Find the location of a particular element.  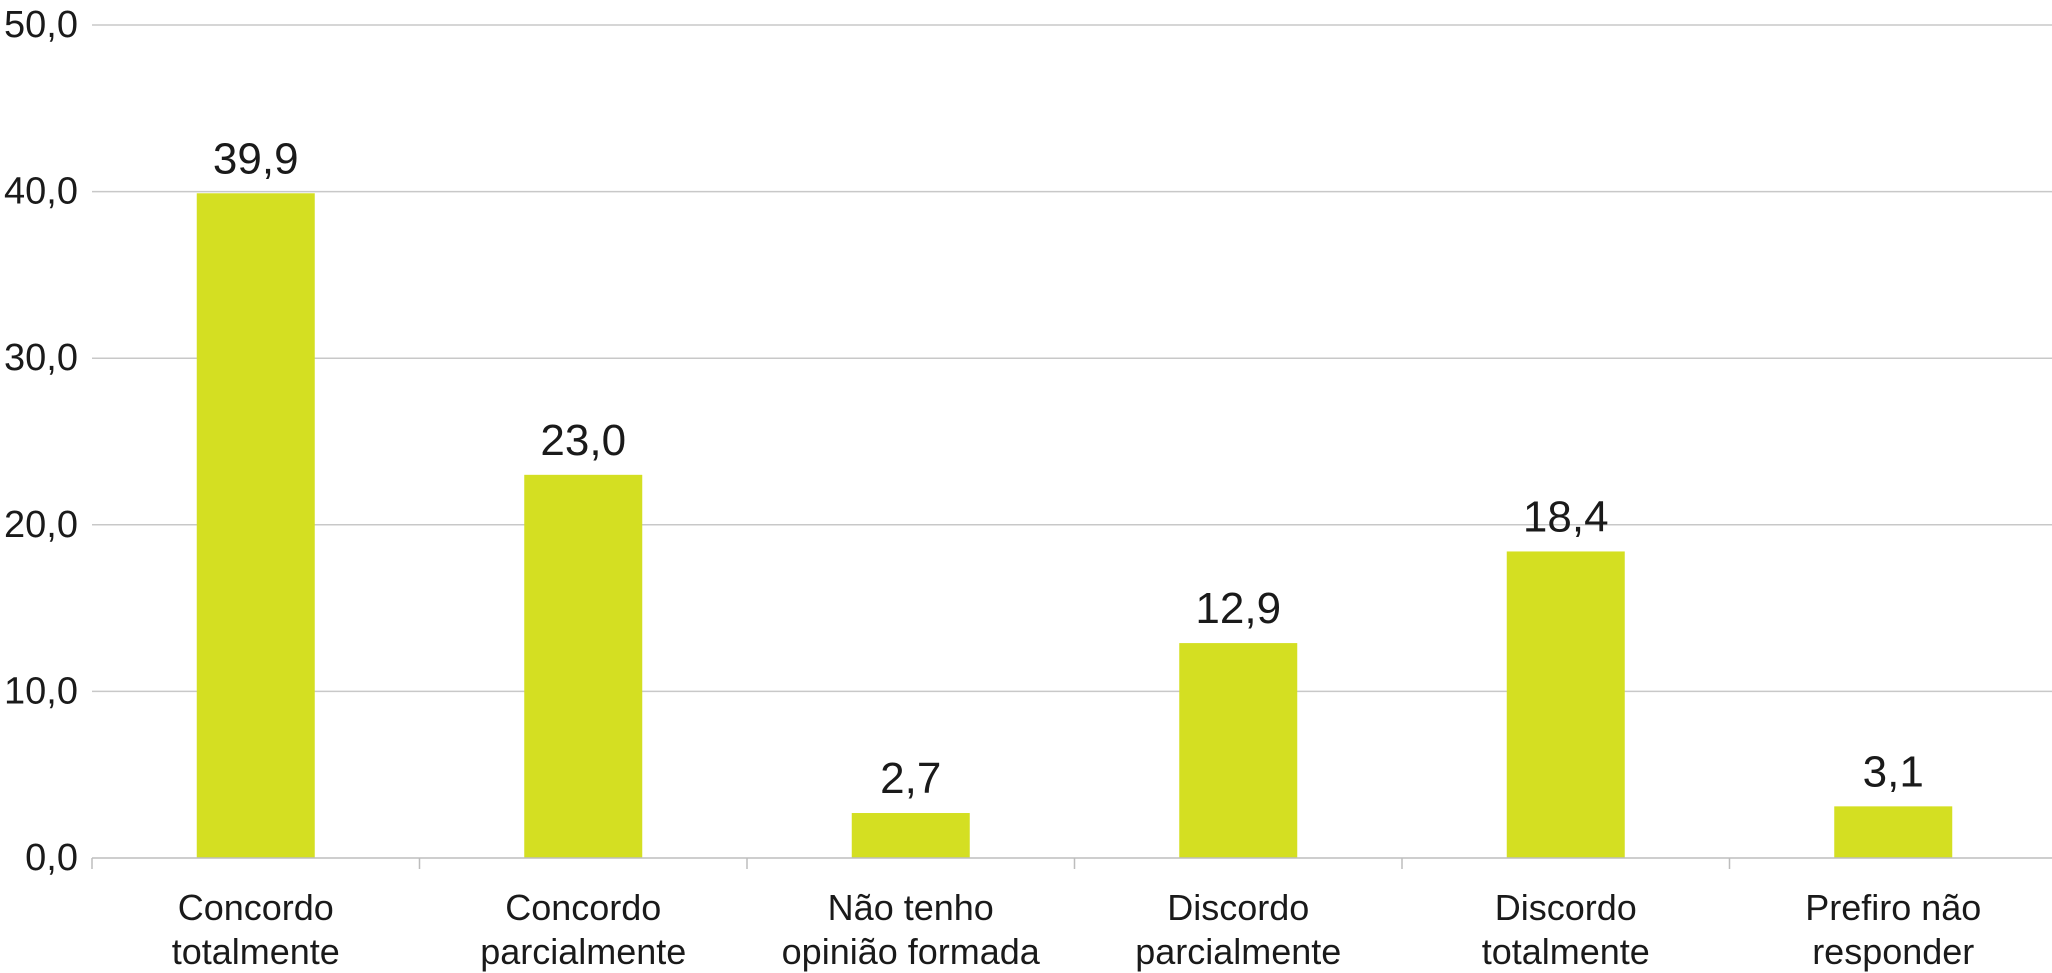

x-tick-label: responder is located at coordinates (1893, 951).